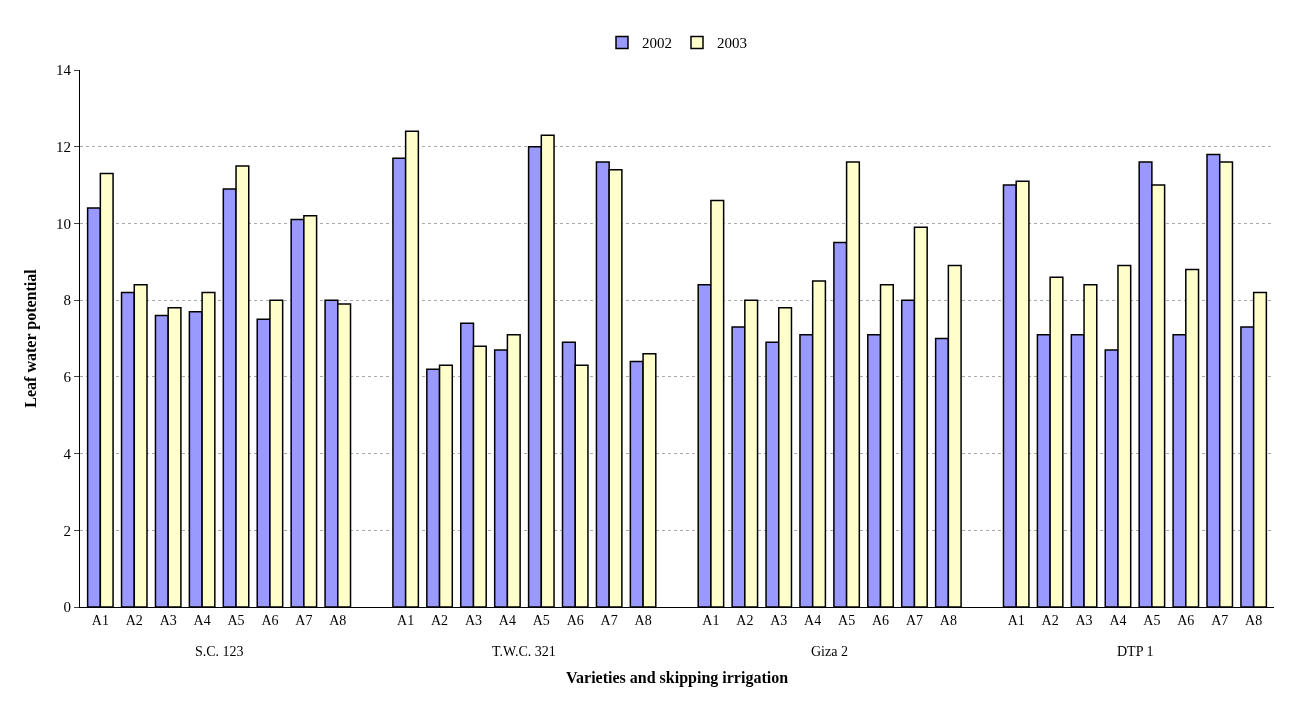  I want to click on y-tick-label: 12, so click(63, 146).